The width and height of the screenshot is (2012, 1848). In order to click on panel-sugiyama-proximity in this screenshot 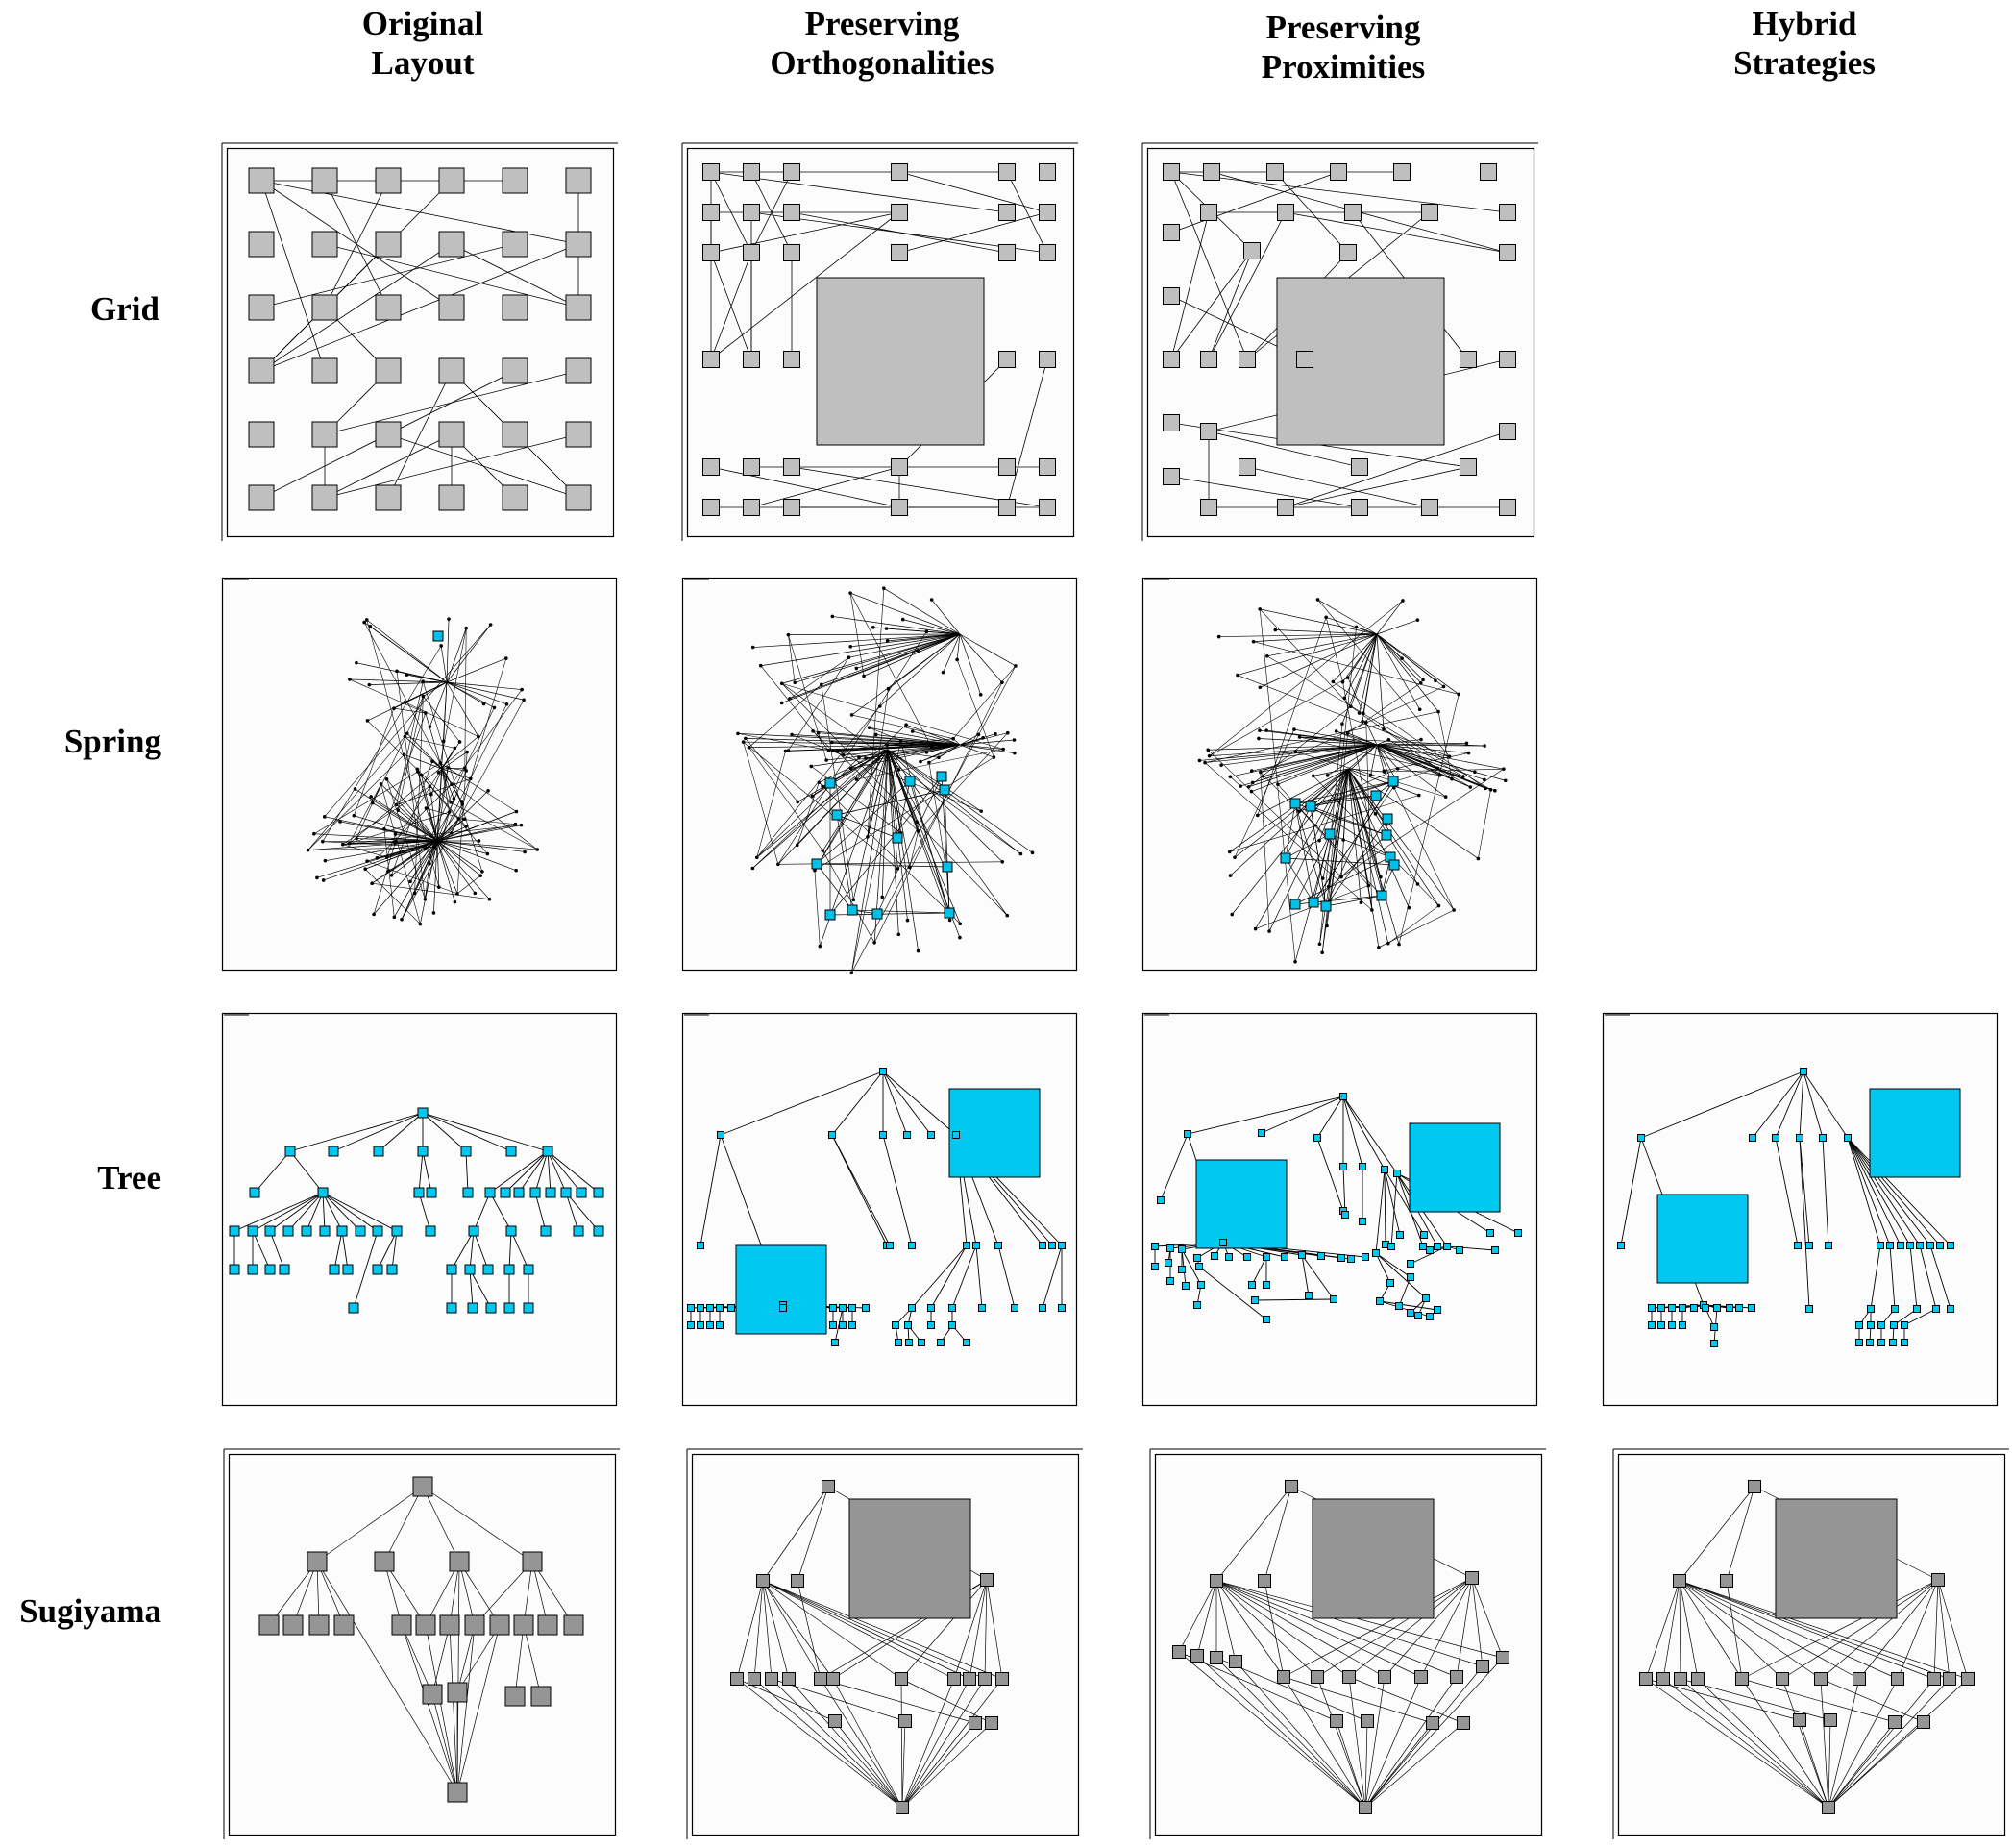, I will do `click(1348, 1644)`.